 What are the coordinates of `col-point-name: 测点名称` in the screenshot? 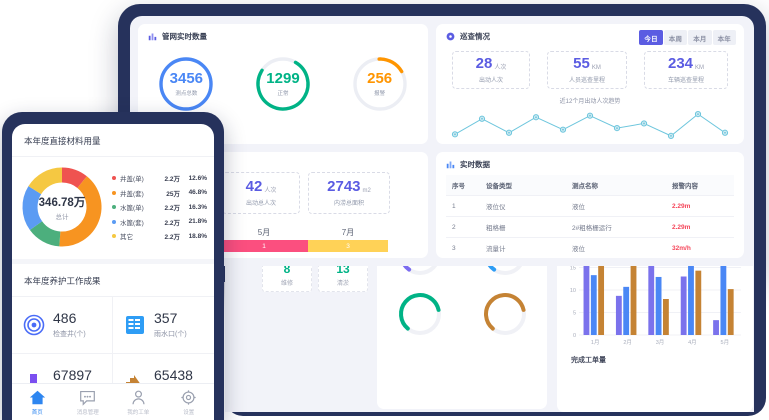 It's located at (616, 185).